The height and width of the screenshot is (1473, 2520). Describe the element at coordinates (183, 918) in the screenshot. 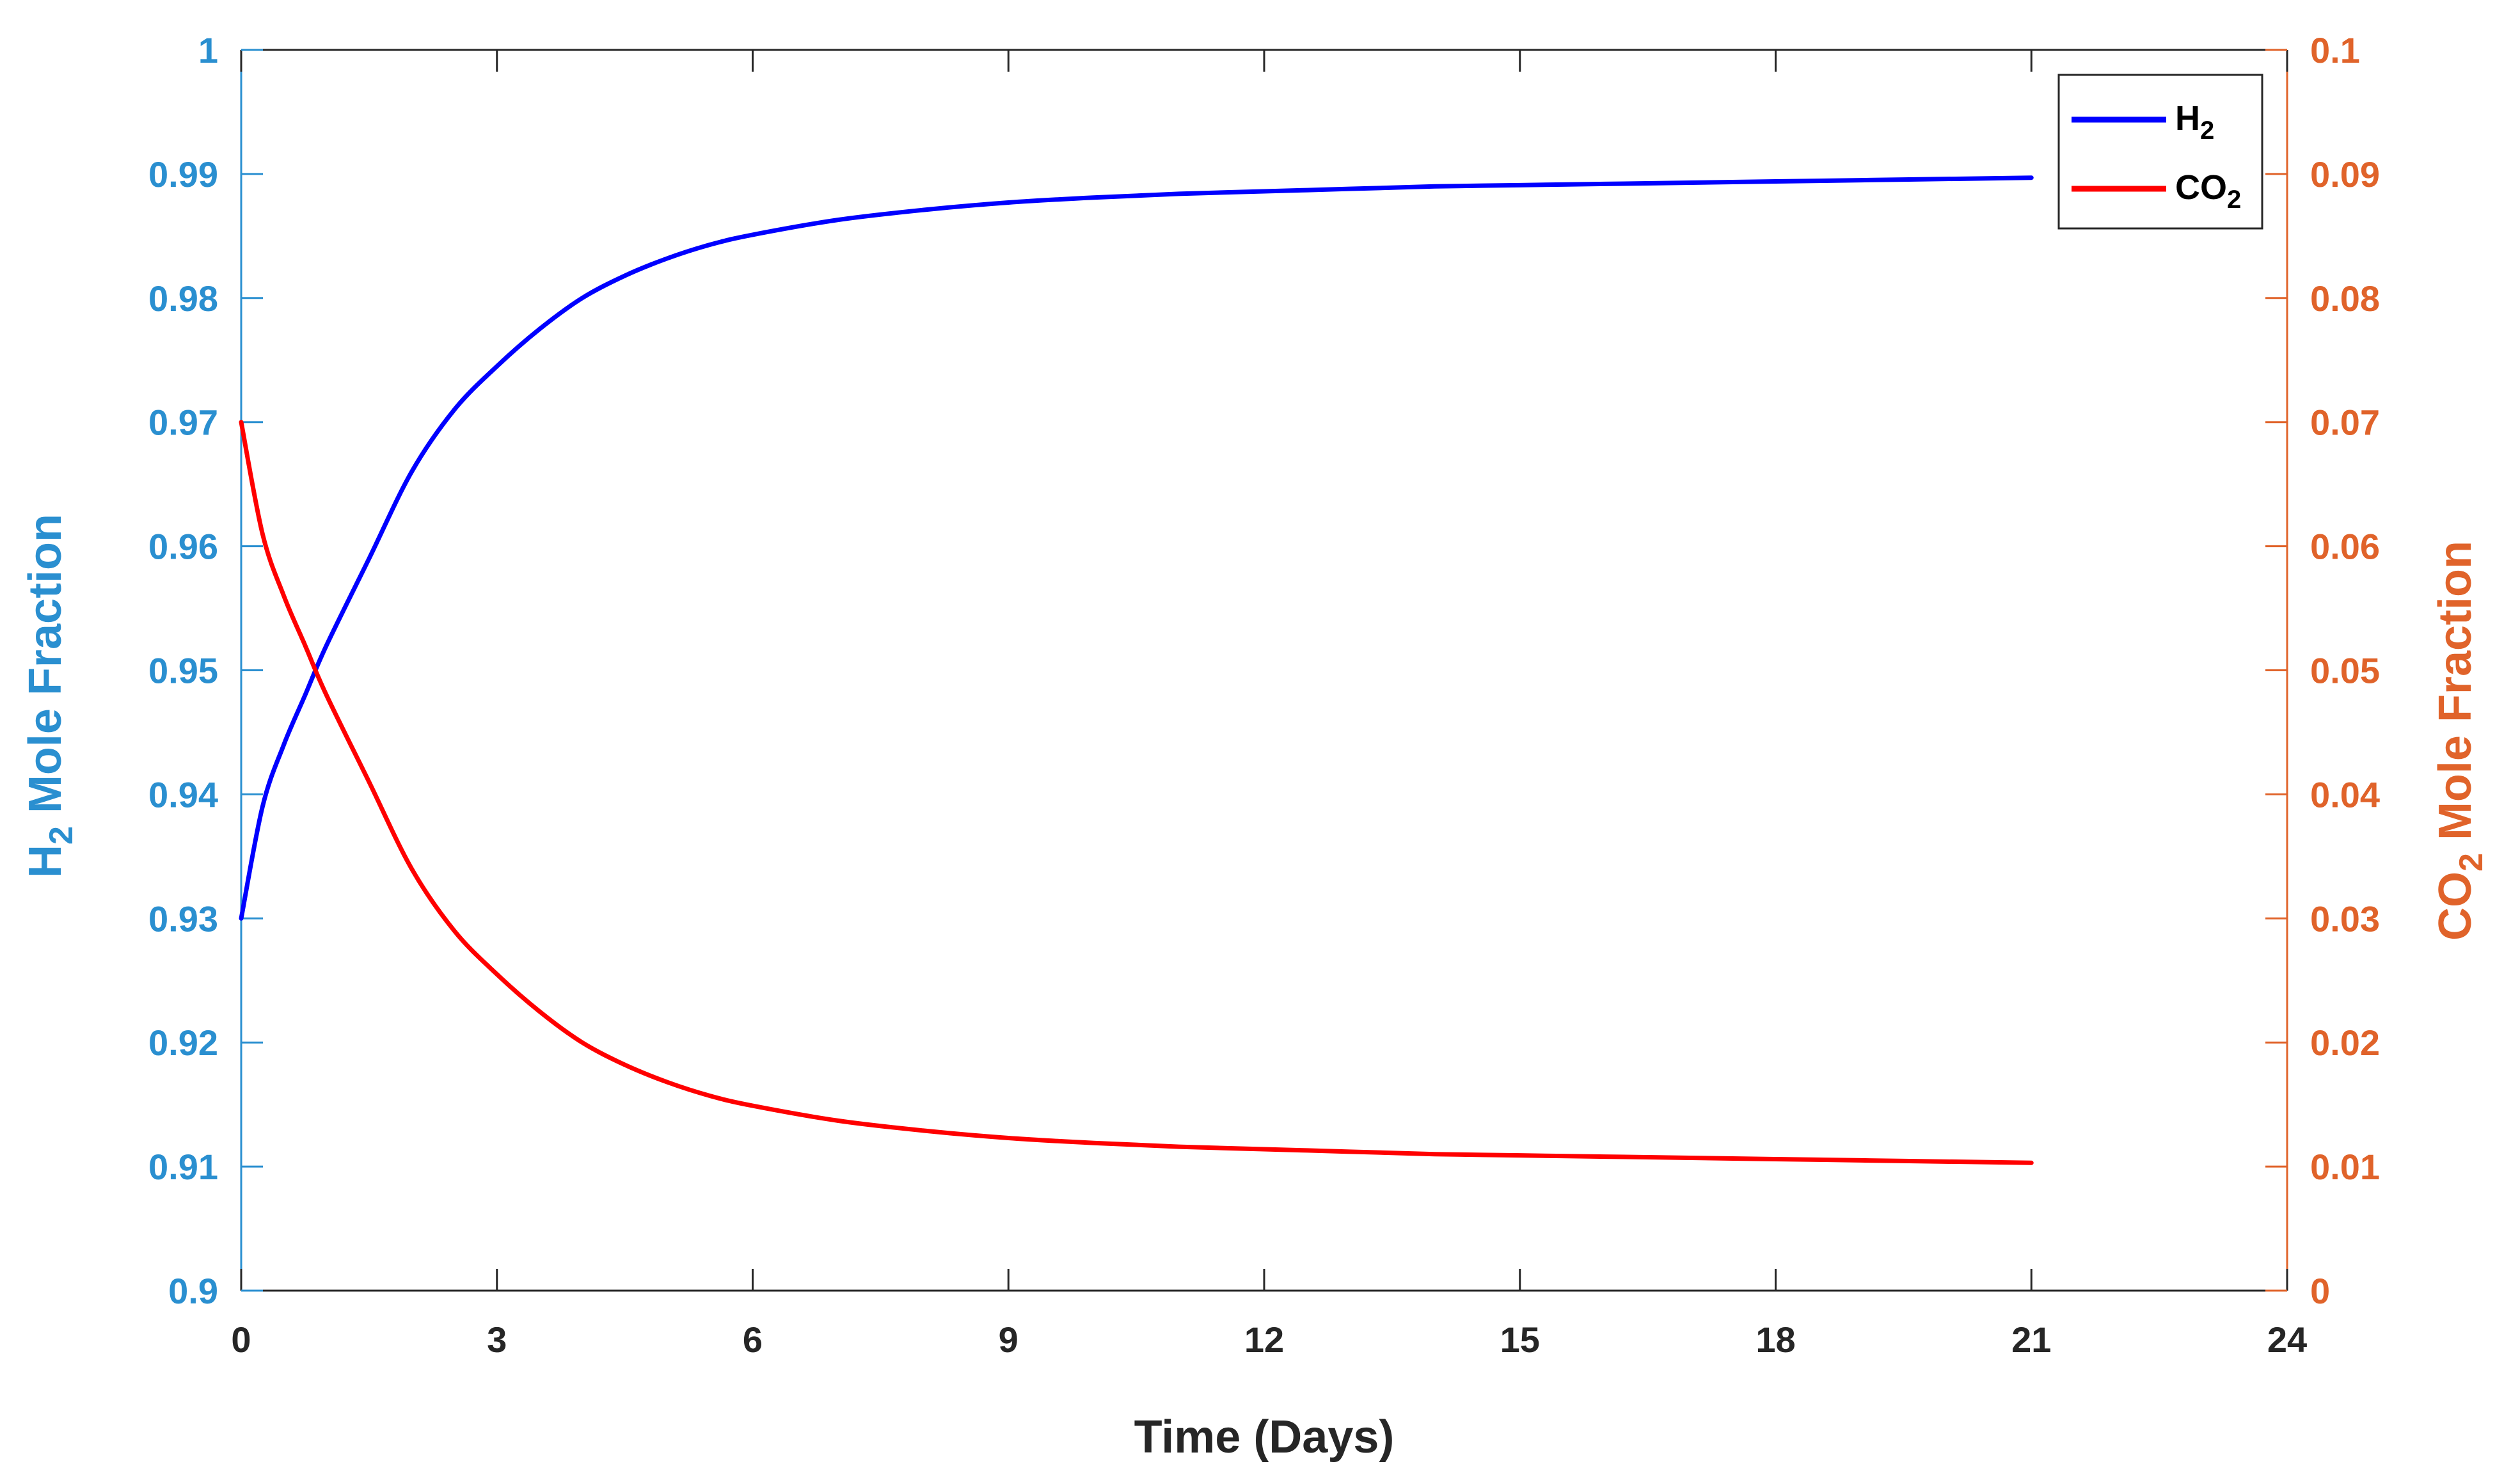

I see `left-y-tick-label: 0.93` at that location.